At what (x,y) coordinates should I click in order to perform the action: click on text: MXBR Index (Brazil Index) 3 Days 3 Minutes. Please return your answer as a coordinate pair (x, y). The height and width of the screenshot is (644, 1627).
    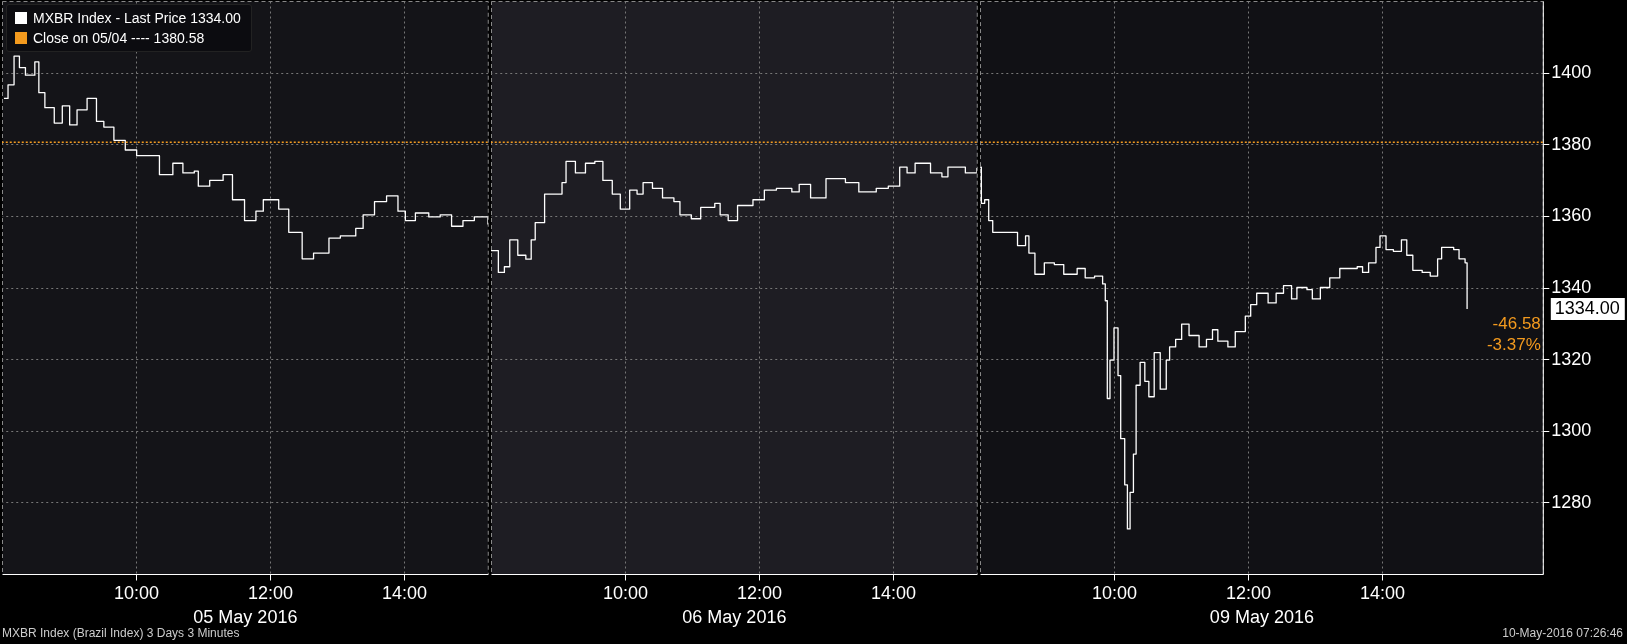
    Looking at the image, I should click on (121, 633).